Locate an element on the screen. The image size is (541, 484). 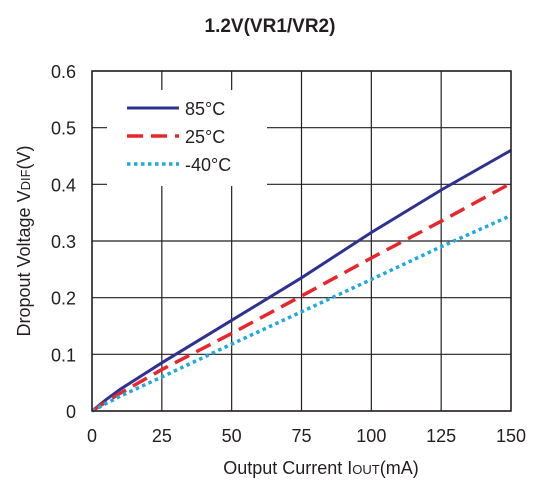
x-axis-title-sub: OUT is located at coordinates (366, 469).